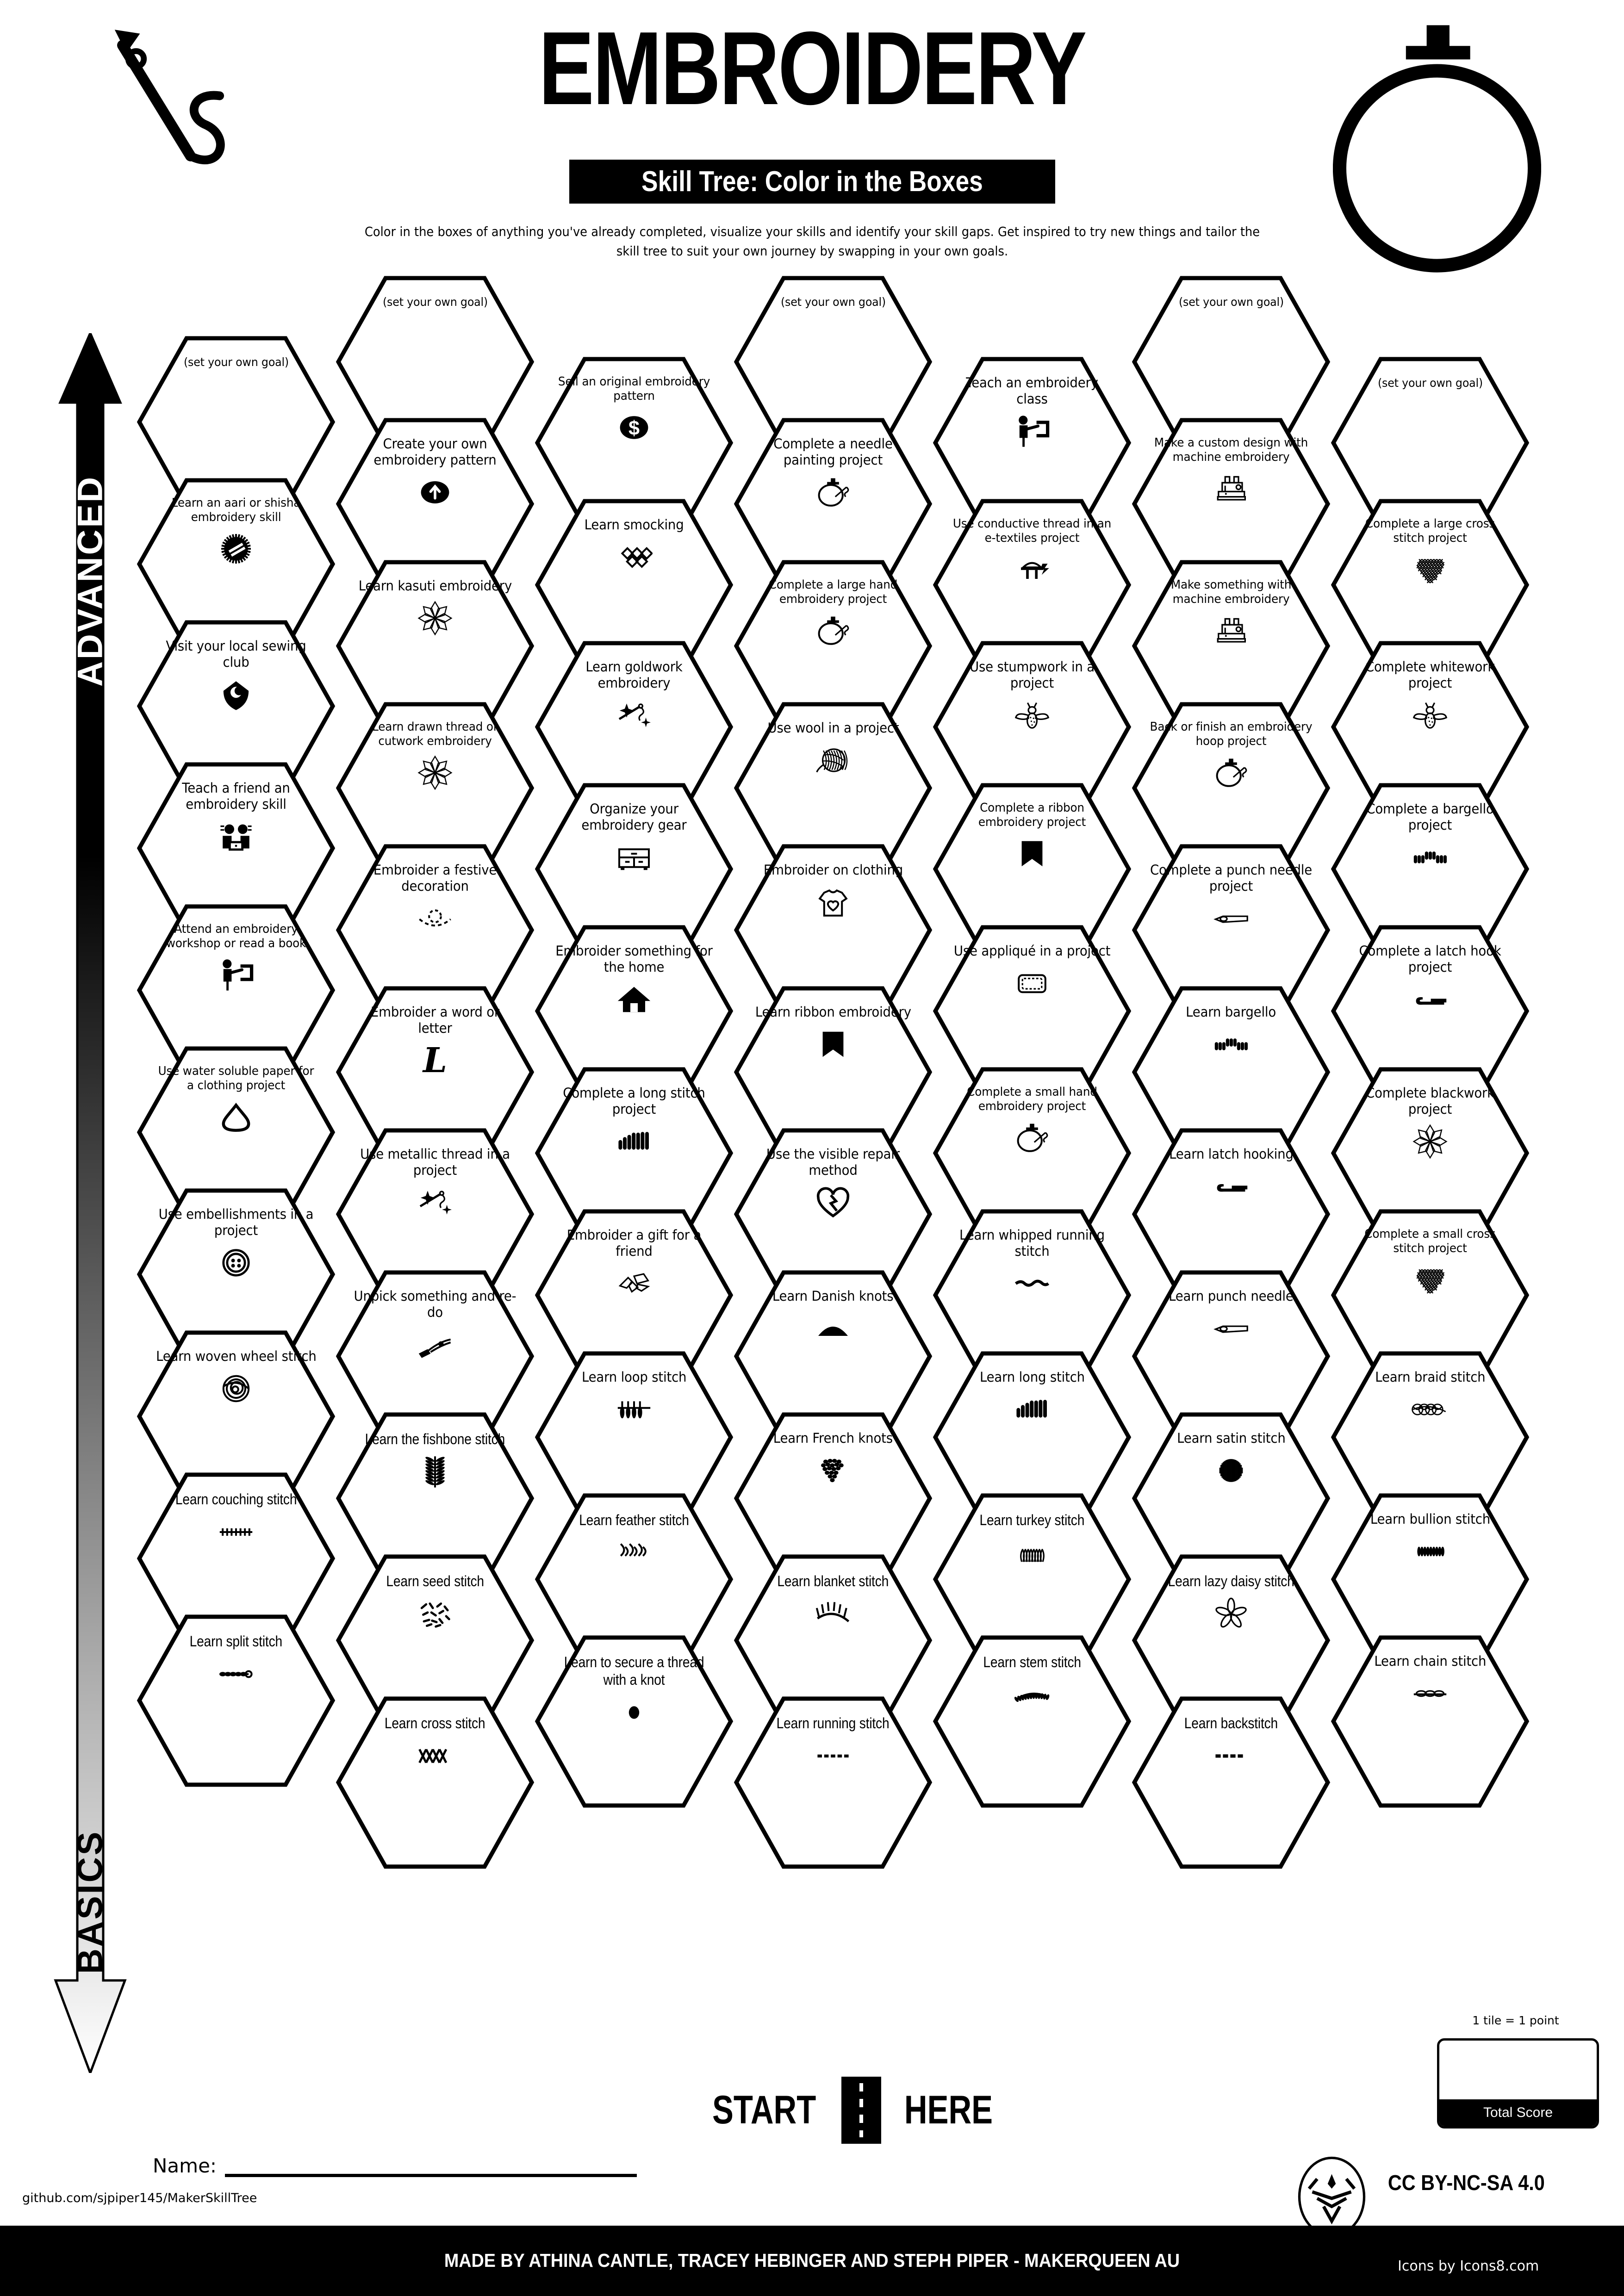  What do you see at coordinates (833, 1073) in the screenshot?
I see `skill-tile: Learn ribbon embroidery` at bounding box center [833, 1073].